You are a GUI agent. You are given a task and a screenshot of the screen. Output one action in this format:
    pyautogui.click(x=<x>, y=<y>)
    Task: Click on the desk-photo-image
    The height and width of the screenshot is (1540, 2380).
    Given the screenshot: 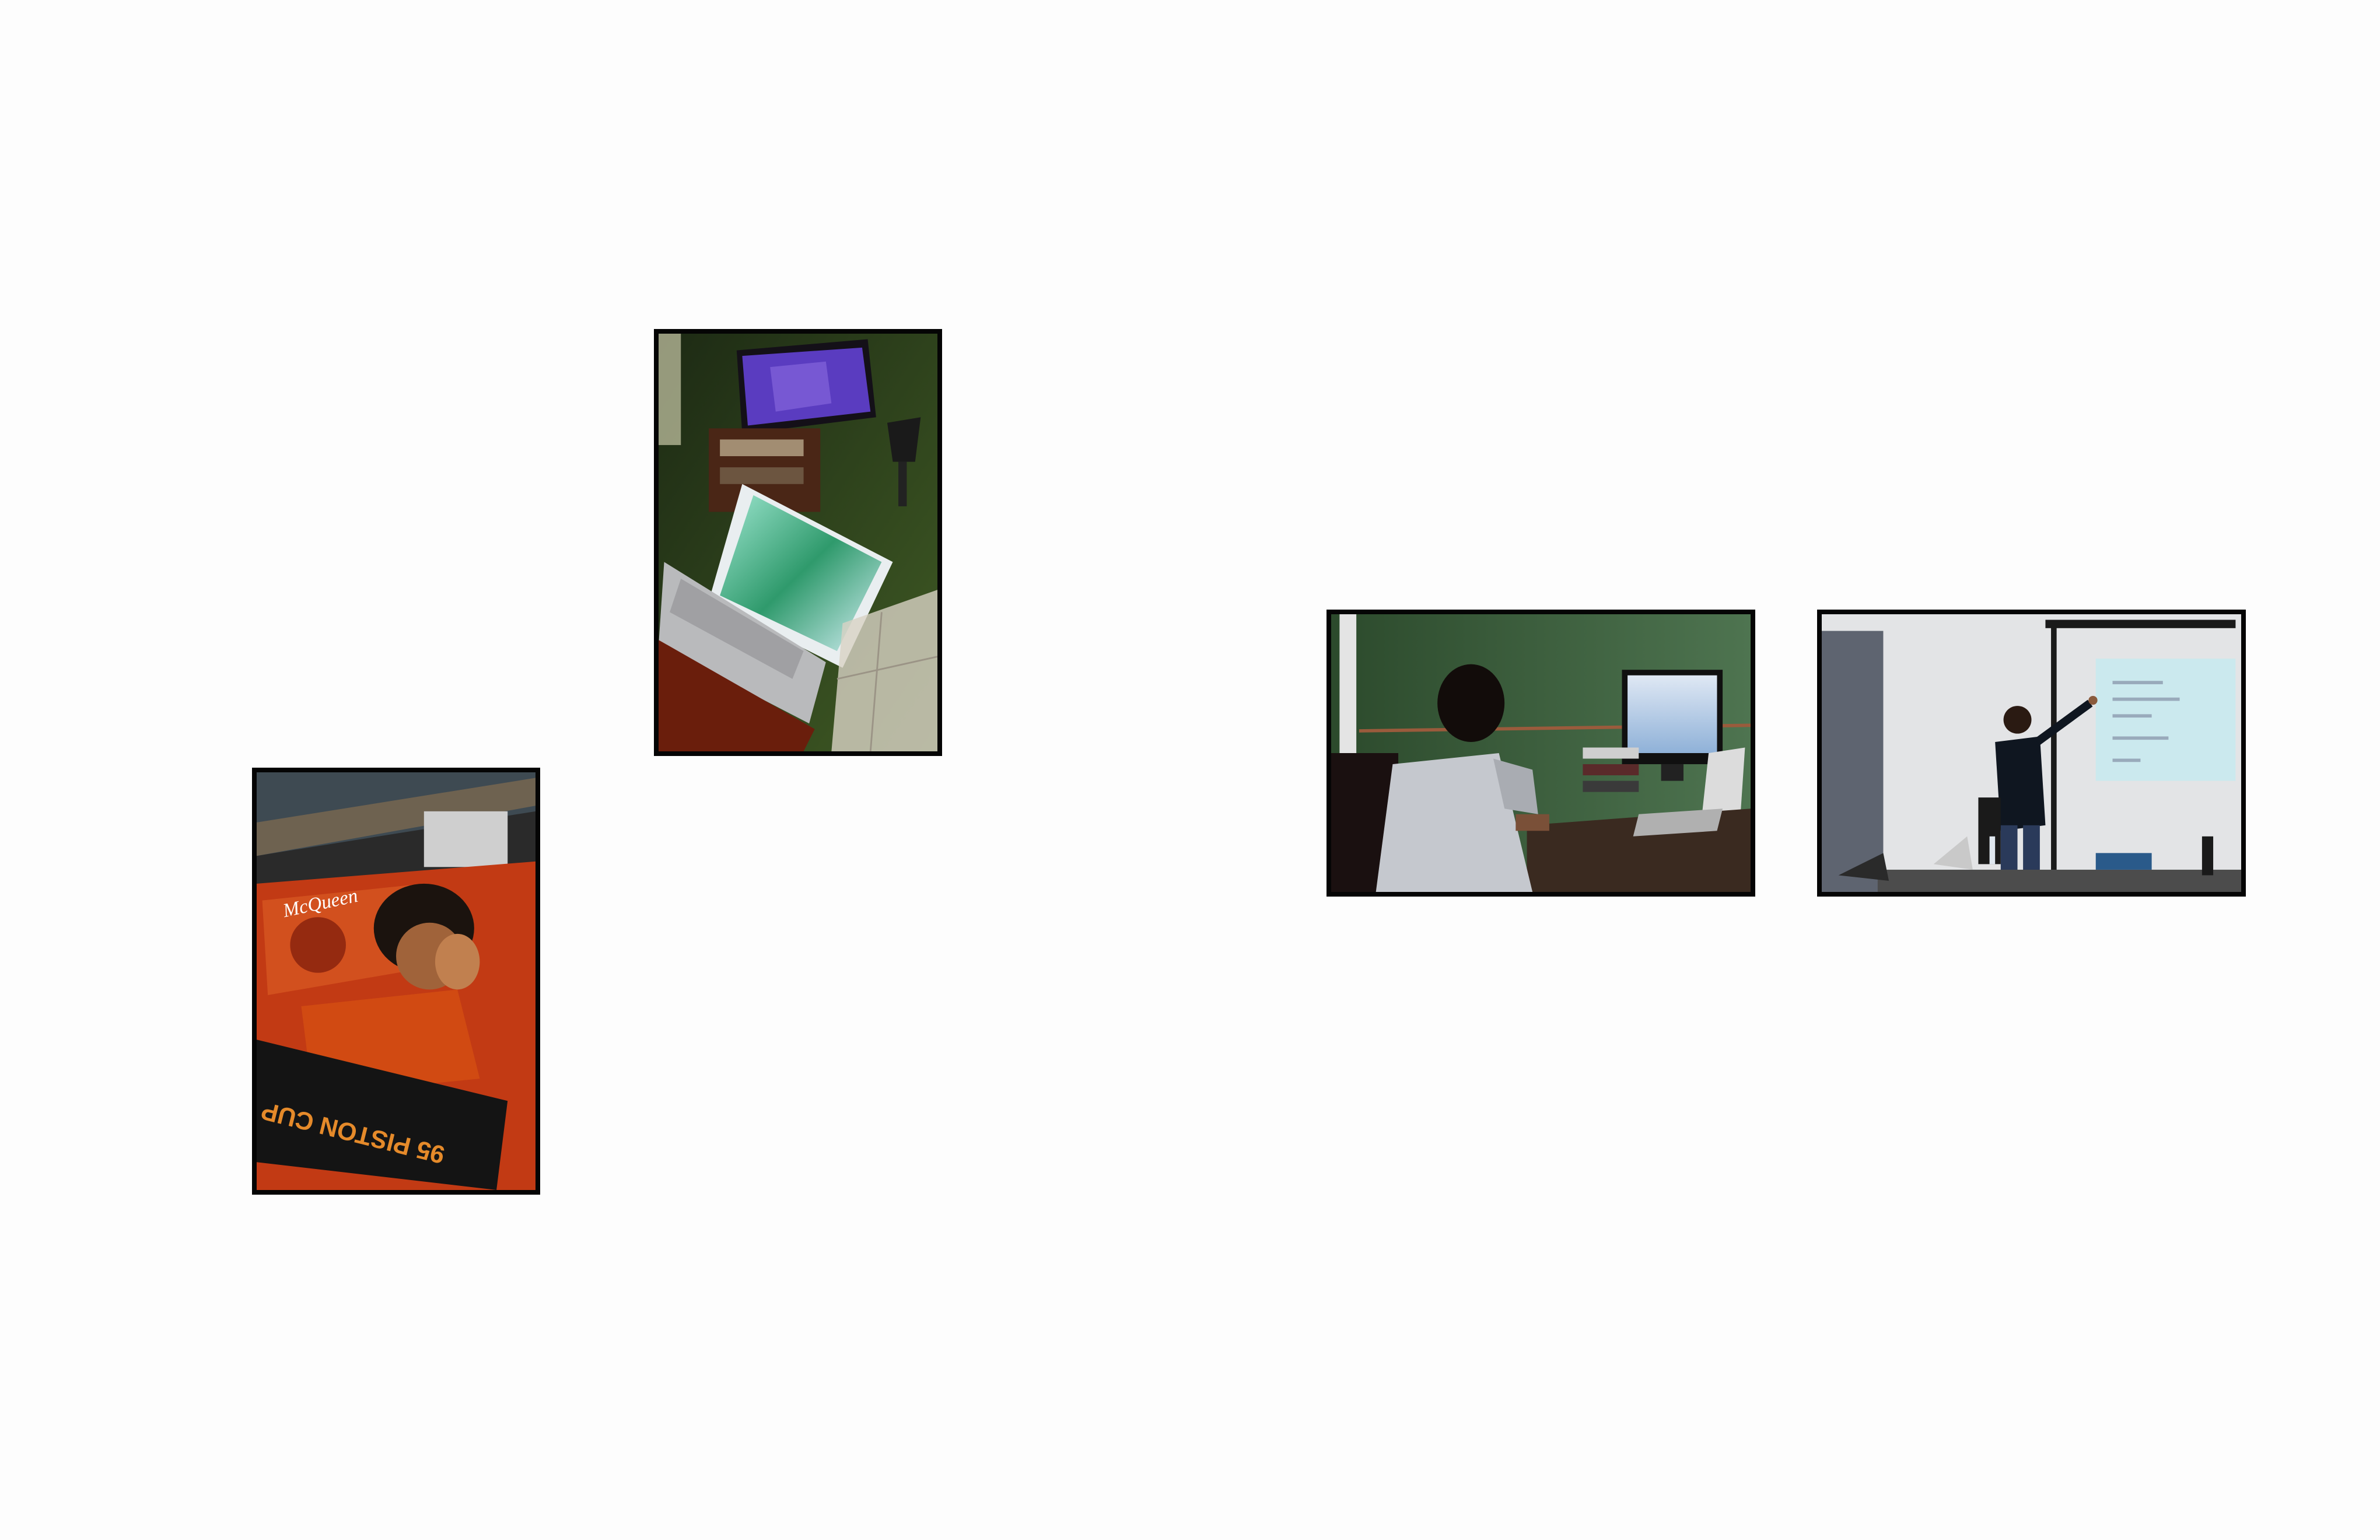 What is the action you would take?
    pyautogui.click(x=1541, y=753)
    